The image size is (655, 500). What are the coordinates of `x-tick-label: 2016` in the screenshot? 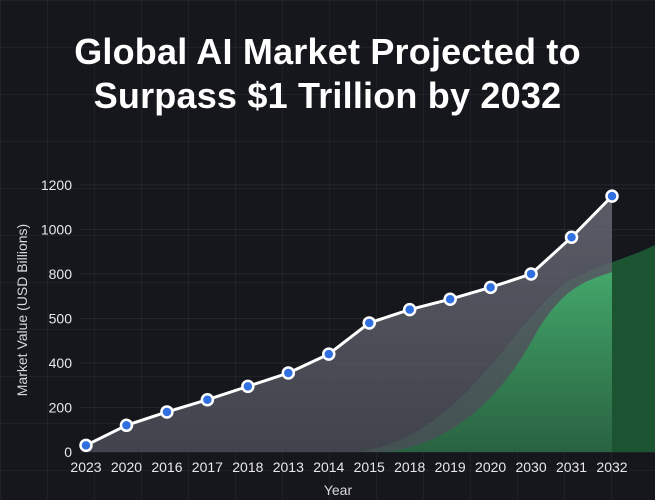 It's located at (166, 467).